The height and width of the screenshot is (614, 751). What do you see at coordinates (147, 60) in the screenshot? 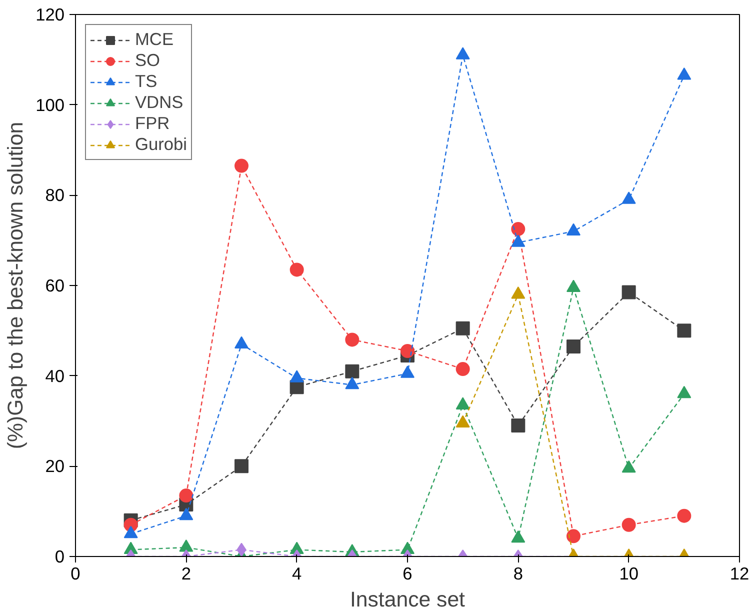
I see `legend-label: SO` at bounding box center [147, 60].